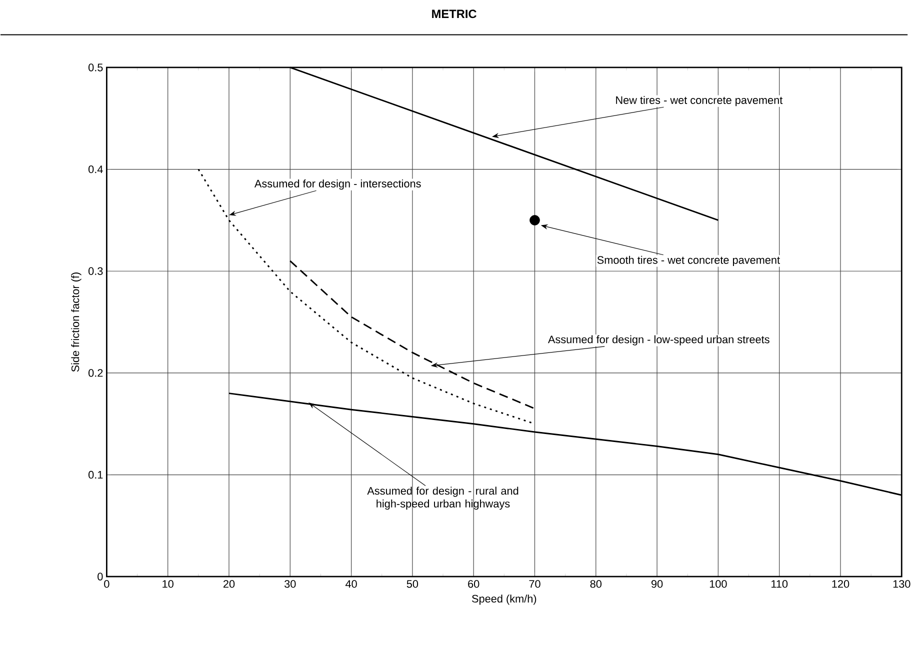 The height and width of the screenshot is (656, 914). Describe the element at coordinates (659, 340) in the screenshot. I see `annotation: Assumed for design - low-speed urban streets` at that location.